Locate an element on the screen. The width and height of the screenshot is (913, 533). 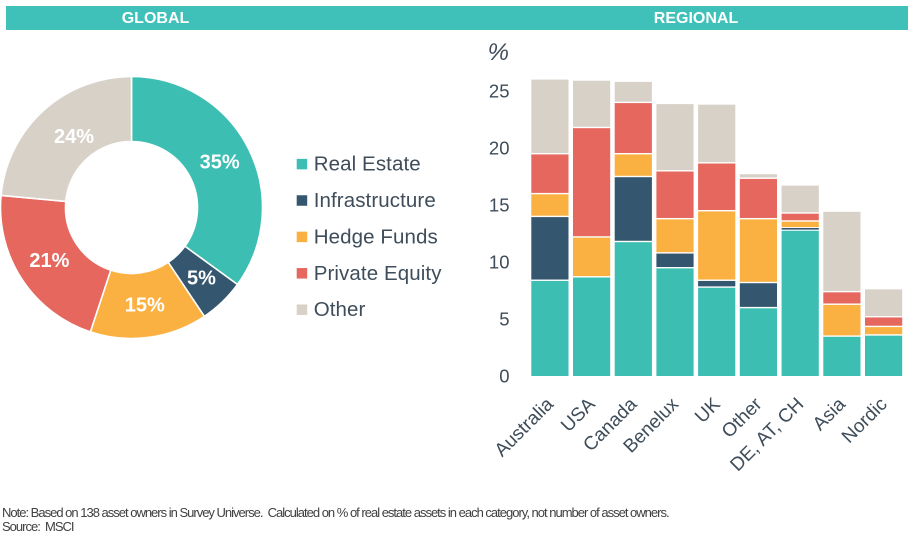
svg-text: 24% is located at coordinates (74, 137).